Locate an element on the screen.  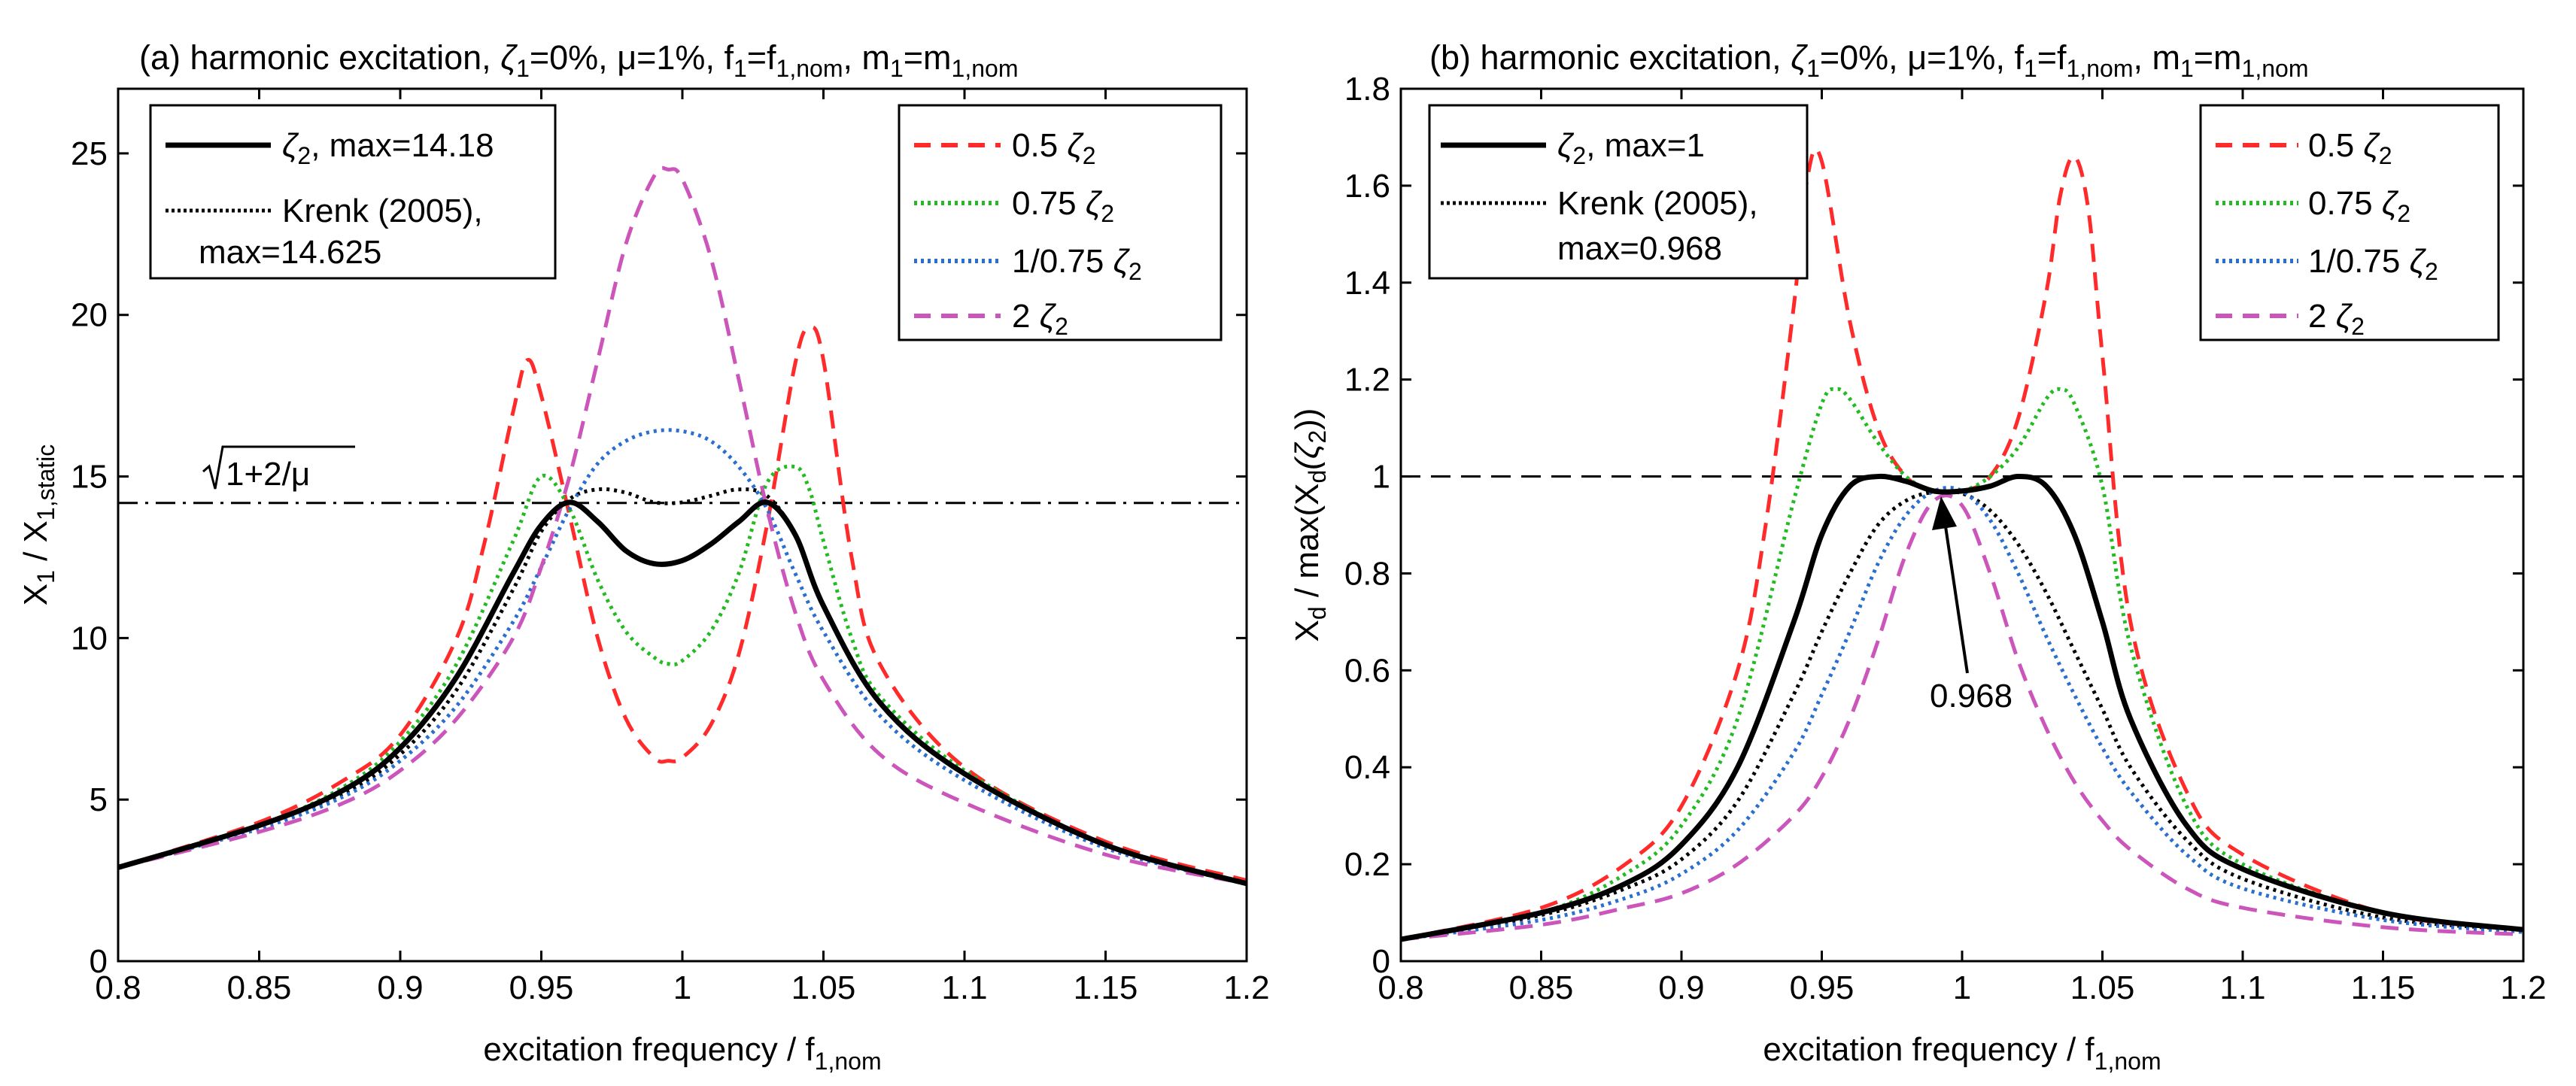
y-tick-label: 5 is located at coordinates (99, 799).